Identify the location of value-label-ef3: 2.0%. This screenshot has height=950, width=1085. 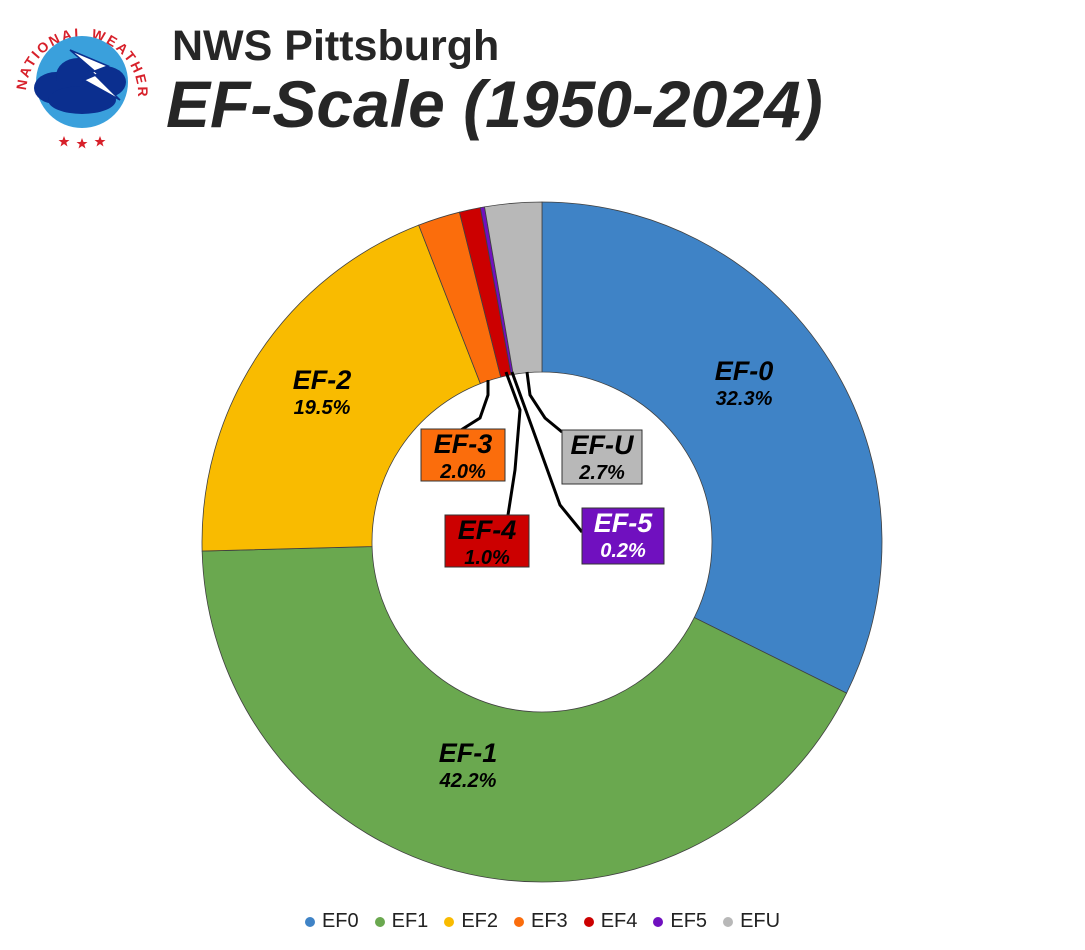
(462, 472).